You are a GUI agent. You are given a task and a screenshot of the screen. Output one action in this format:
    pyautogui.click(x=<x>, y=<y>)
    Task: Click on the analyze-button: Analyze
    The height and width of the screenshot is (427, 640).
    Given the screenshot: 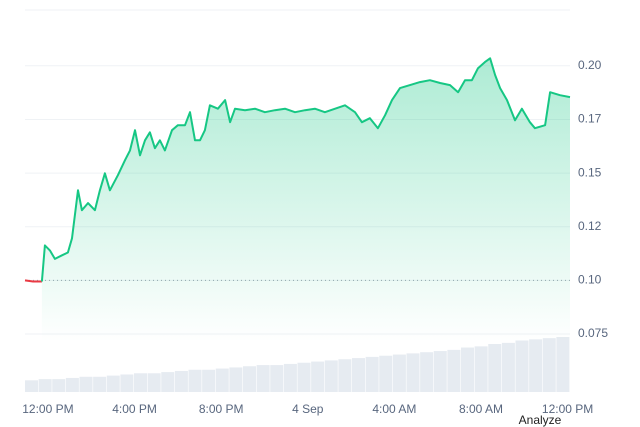 What is the action you would take?
    pyautogui.click(x=540, y=420)
    